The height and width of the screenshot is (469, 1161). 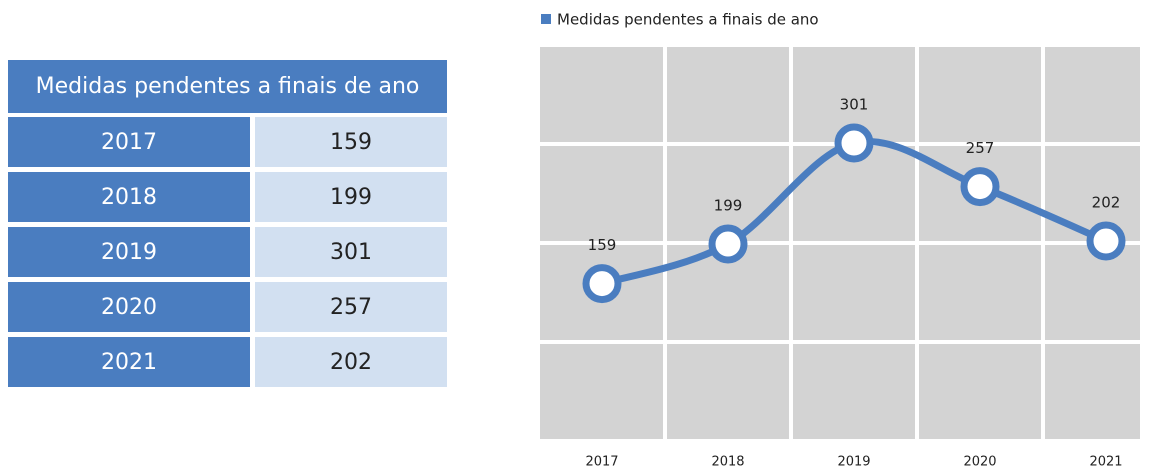 What do you see at coordinates (546, 19) in the screenshot?
I see `legend-swatch` at bounding box center [546, 19].